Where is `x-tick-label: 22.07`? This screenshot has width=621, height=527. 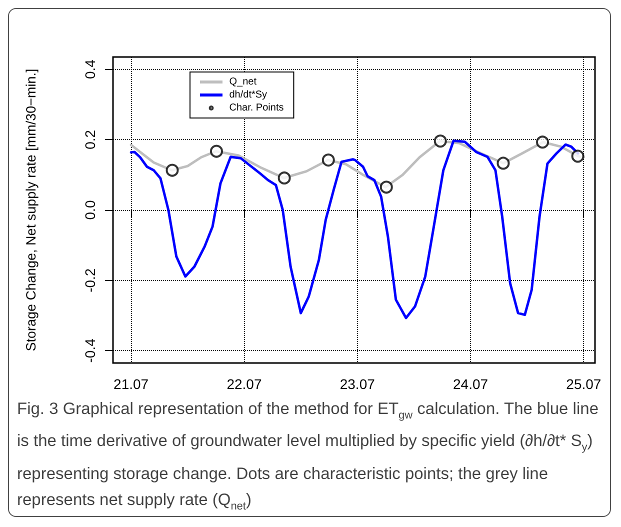 x-tick-label: 22.07 is located at coordinates (244, 384).